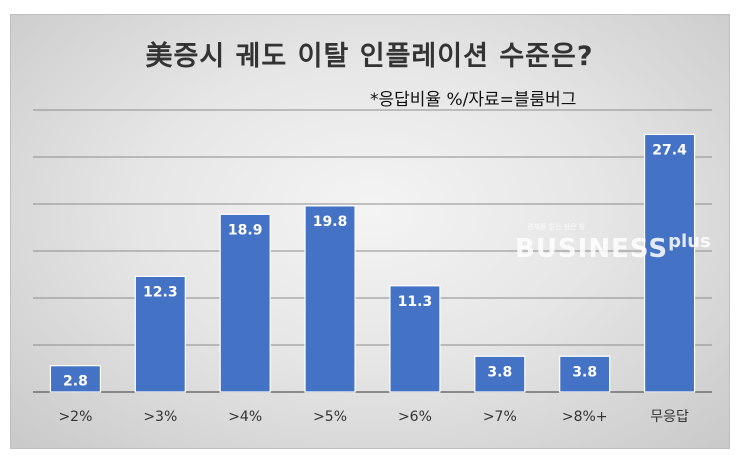 Image resolution: width=739 pixels, height=457 pixels. What do you see at coordinates (160, 292) in the screenshot?
I see `data-label: 12.3` at bounding box center [160, 292].